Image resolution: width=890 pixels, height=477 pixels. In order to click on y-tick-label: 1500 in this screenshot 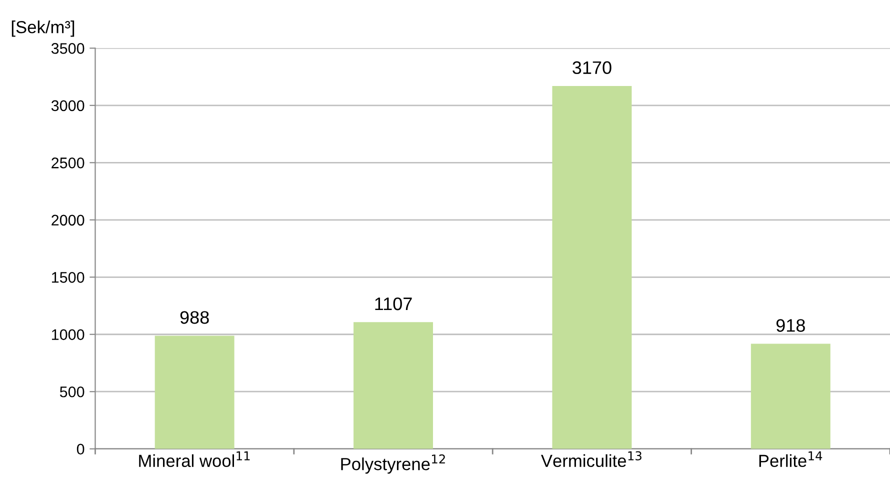, I will do `click(68, 277)`.